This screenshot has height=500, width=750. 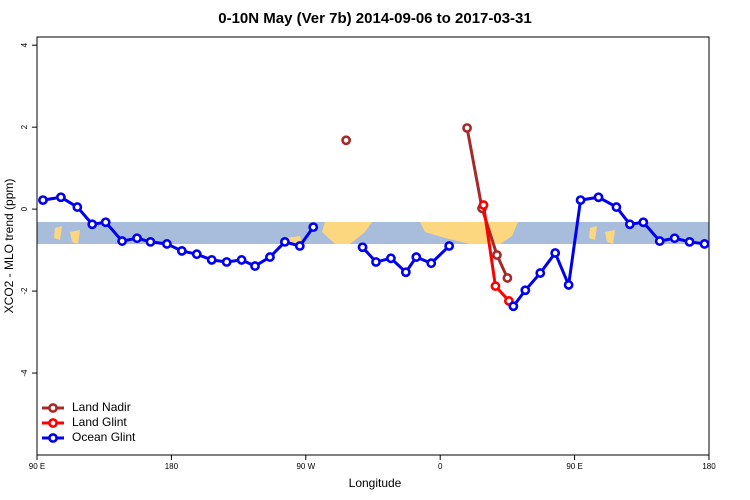 I want to click on y-tick-label: -2, so click(x=24, y=291).